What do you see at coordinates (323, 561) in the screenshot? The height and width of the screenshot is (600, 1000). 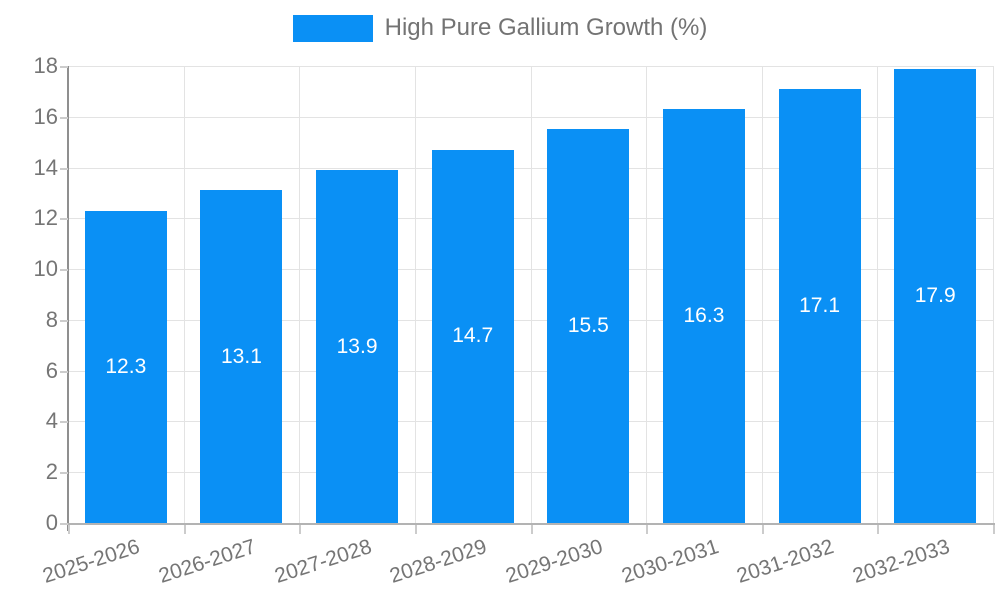 I see `x-tick-label: 2027-2028` at bounding box center [323, 561].